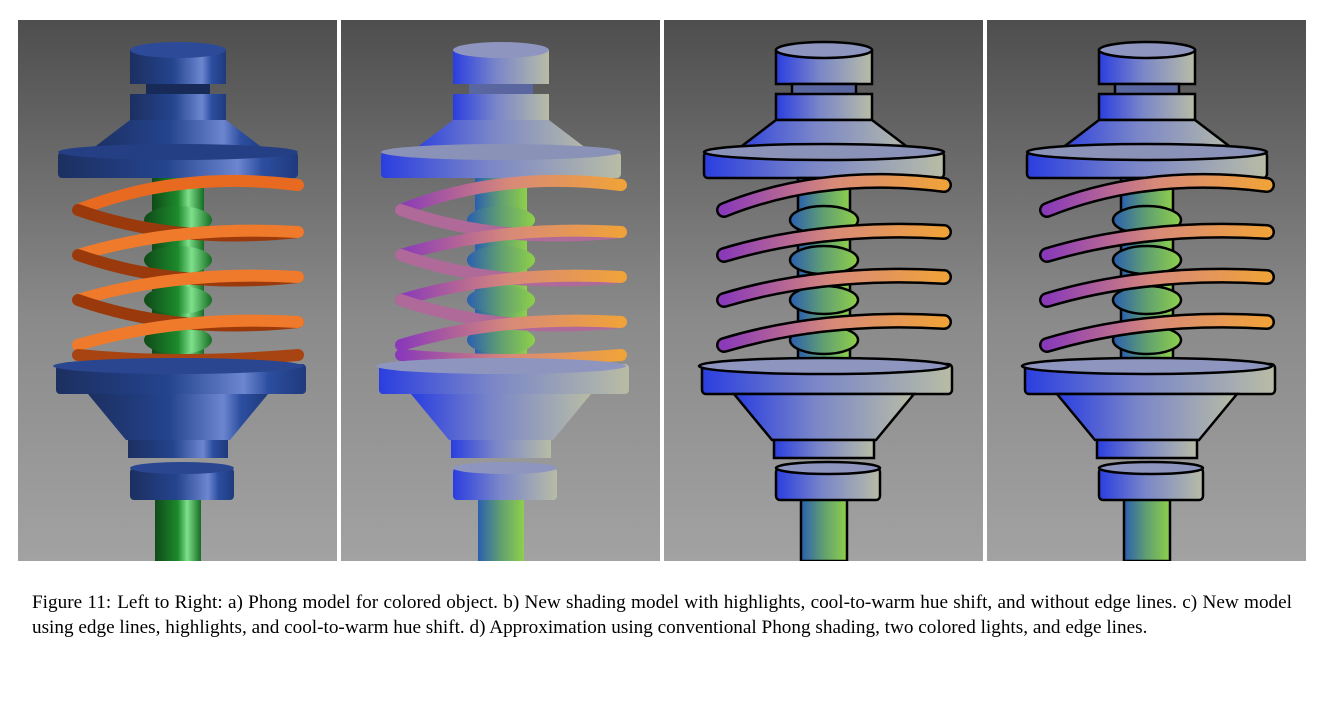  Describe the element at coordinates (72, 602) in the screenshot. I see `figure-label: Figure 11:` at that location.